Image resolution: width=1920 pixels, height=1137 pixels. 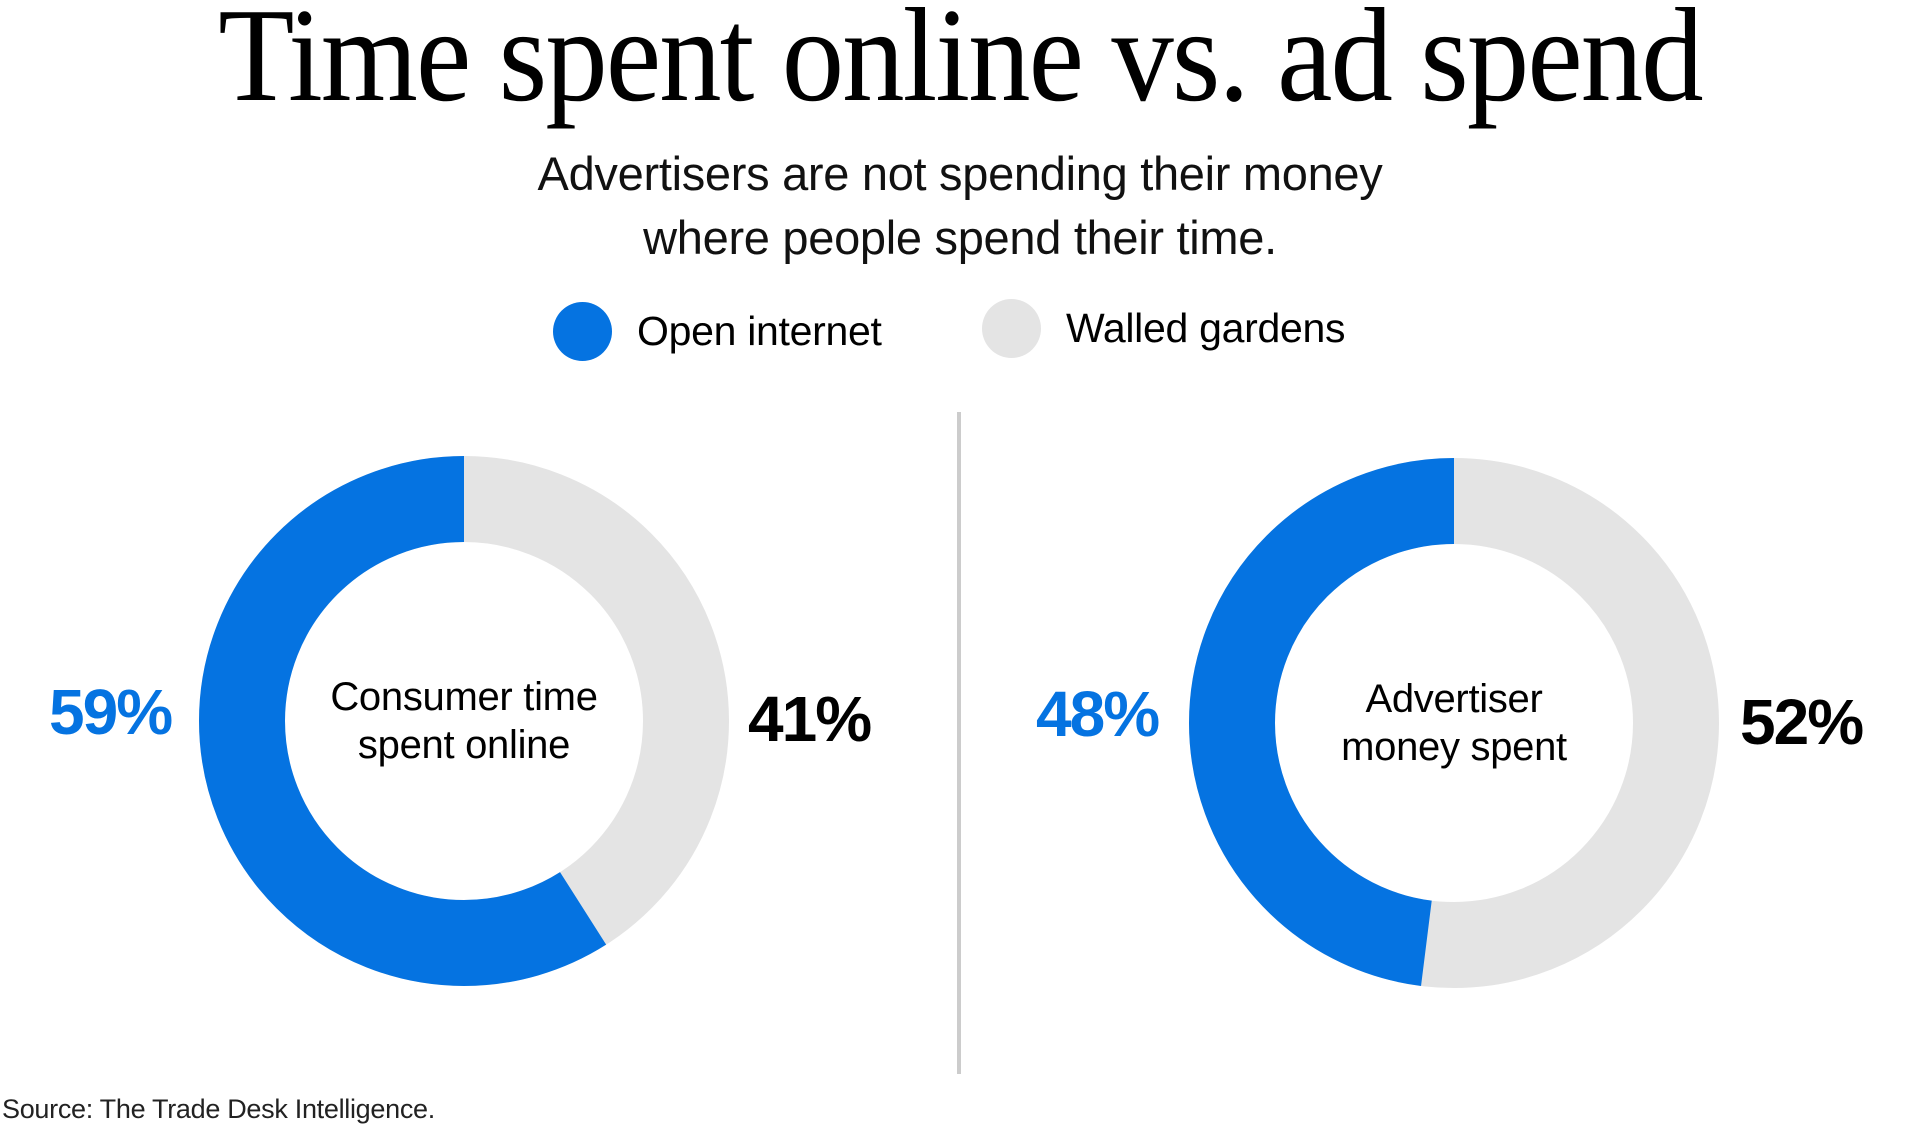 I want to click on legend-label: Open internet, so click(x=759, y=330).